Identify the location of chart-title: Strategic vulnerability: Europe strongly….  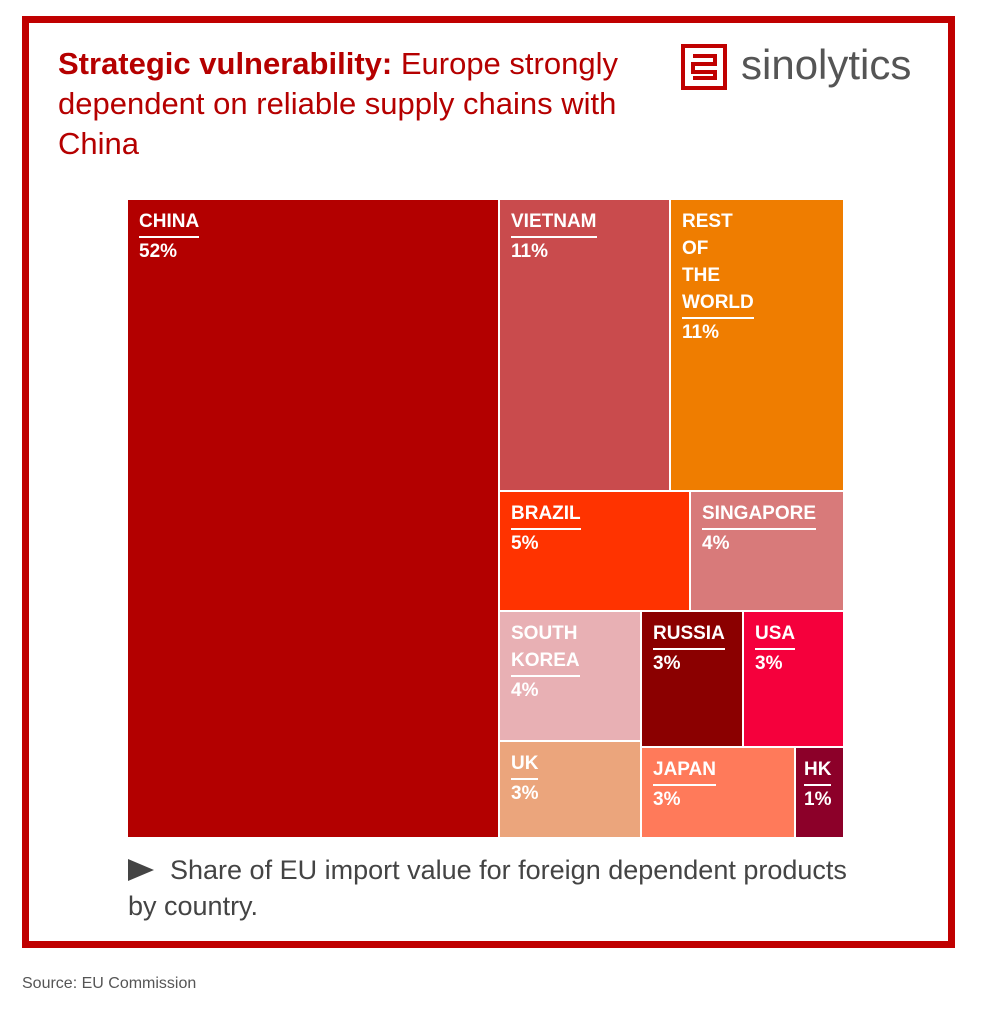
(358, 104).